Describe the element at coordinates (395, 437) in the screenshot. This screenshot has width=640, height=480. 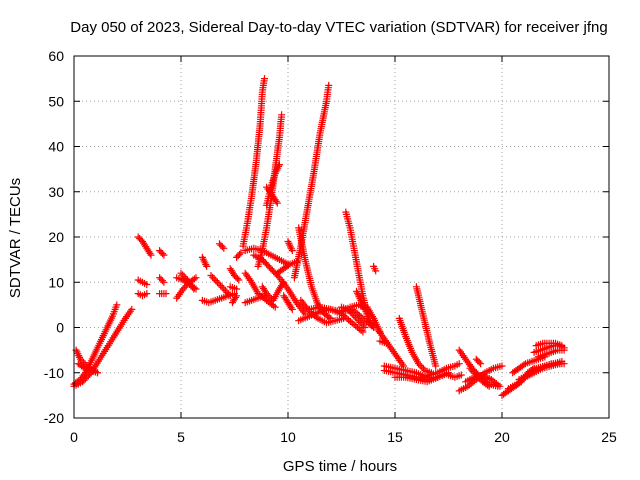
I see `x-tick-label: 15` at that location.